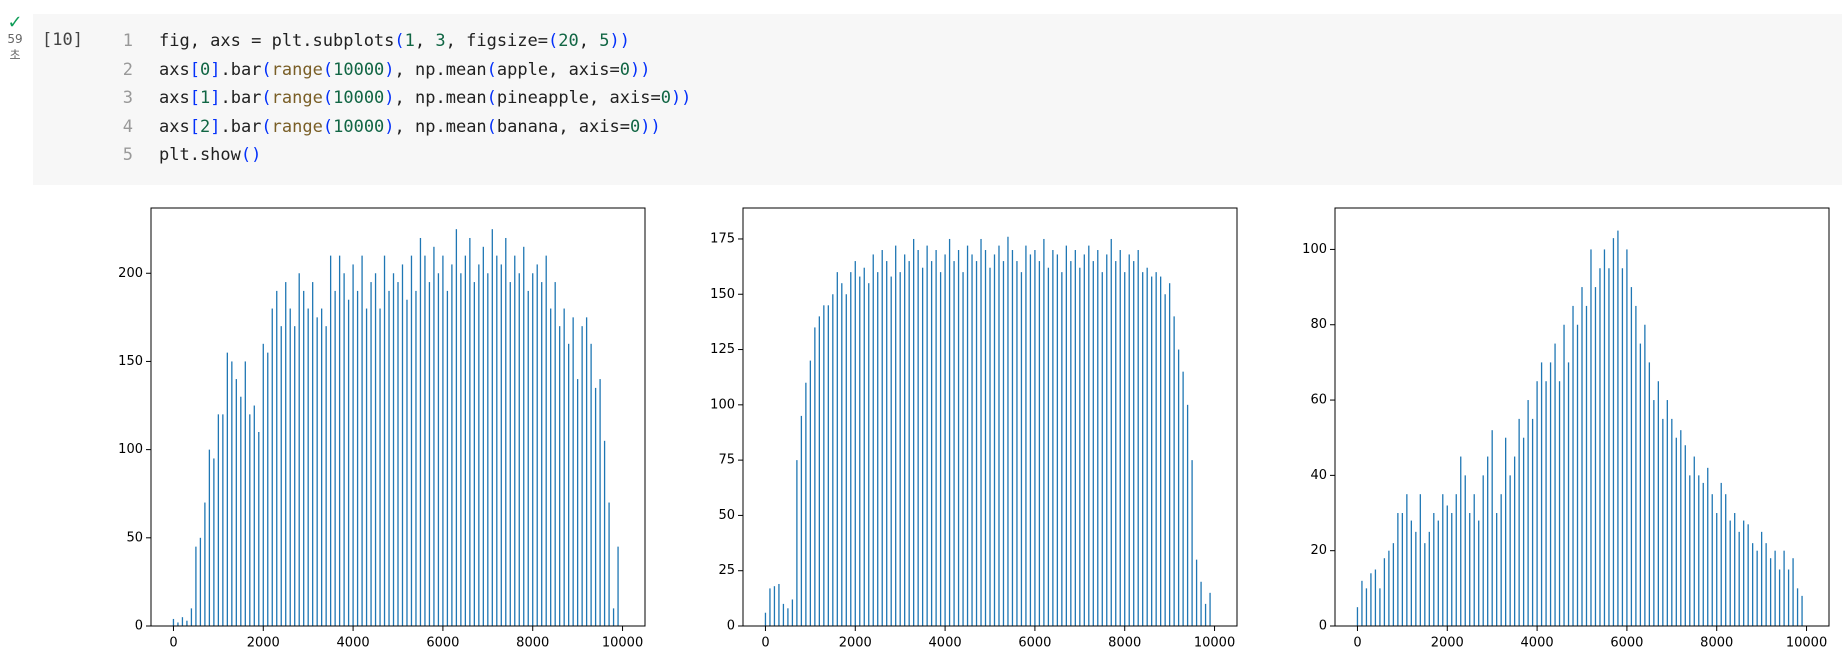  I want to click on status-icon: ✓, so click(15, 22).